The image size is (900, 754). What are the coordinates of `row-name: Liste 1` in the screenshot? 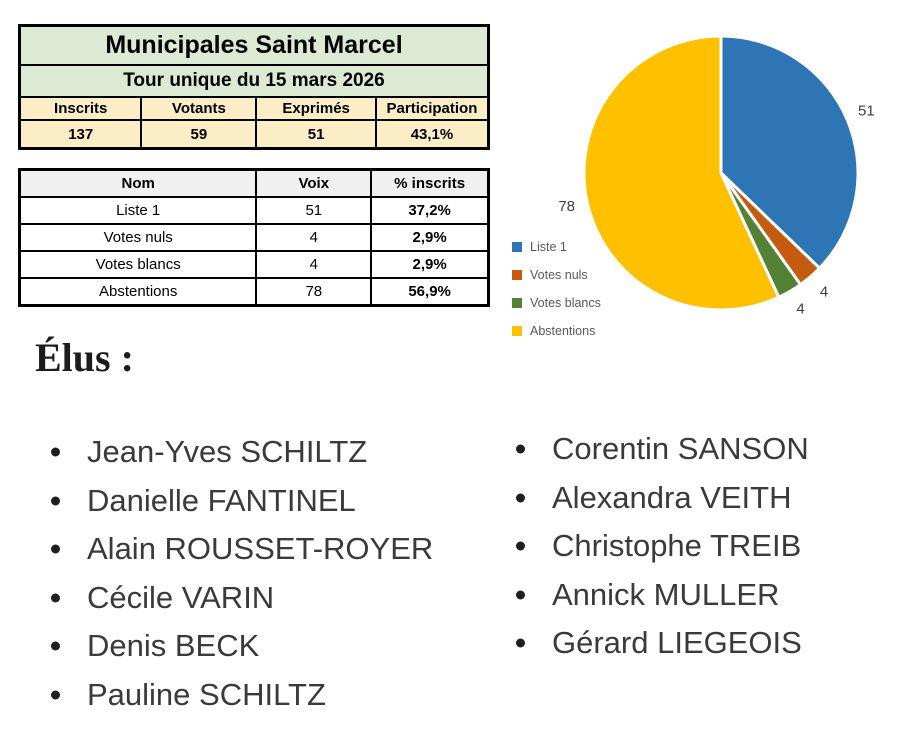 It's located at (138, 210).